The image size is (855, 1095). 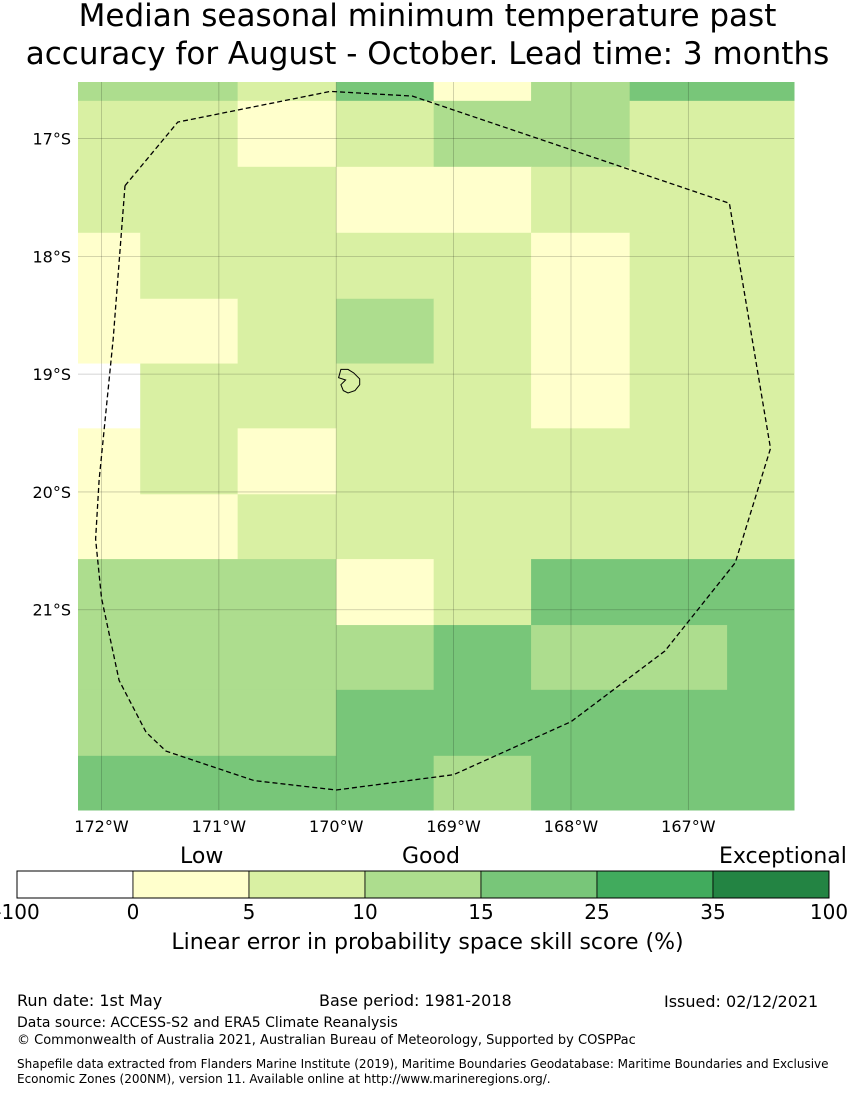 I want to click on colorbar, so click(x=423, y=884).